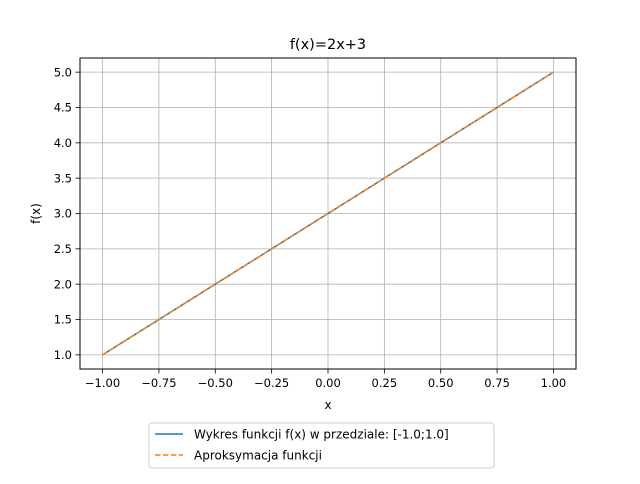 The width and height of the screenshot is (640, 484). What do you see at coordinates (215, 383) in the screenshot?
I see `x-tick-label: −0.50` at bounding box center [215, 383].